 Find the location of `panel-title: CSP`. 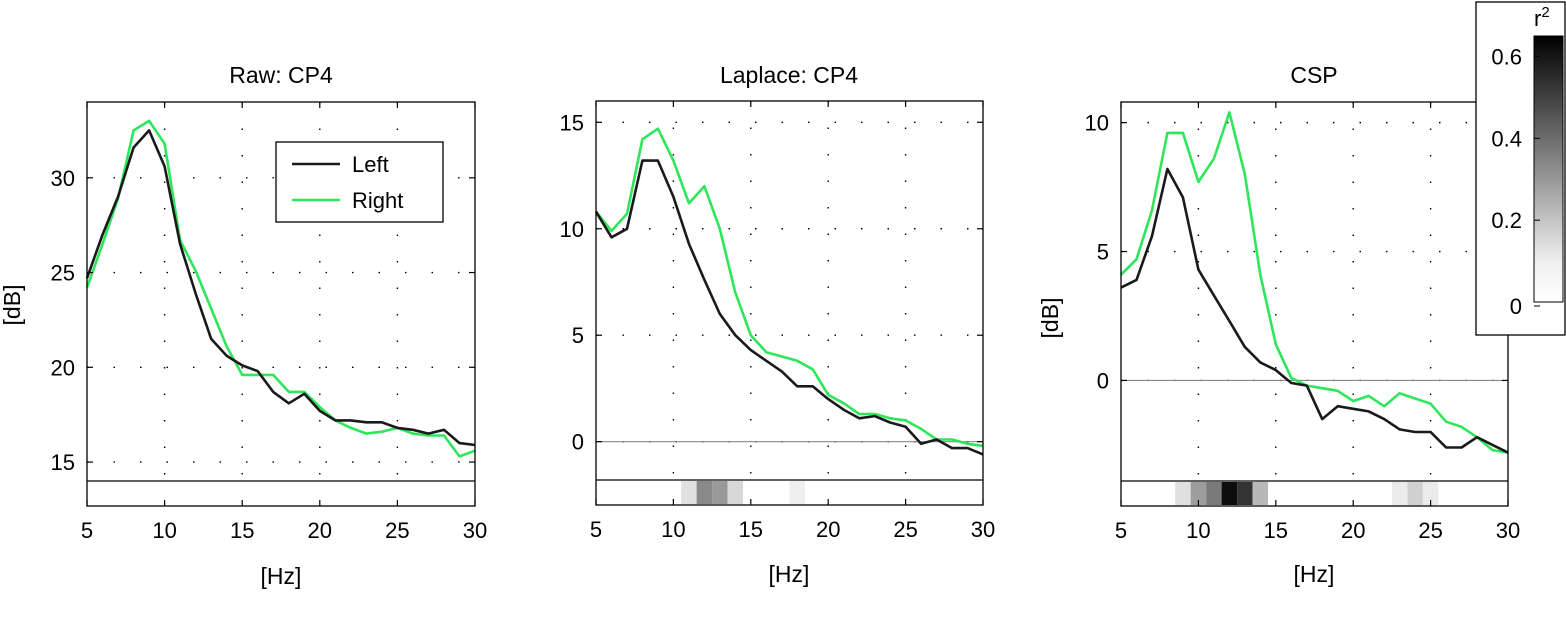

panel-title: CSP is located at coordinates (1313, 75).